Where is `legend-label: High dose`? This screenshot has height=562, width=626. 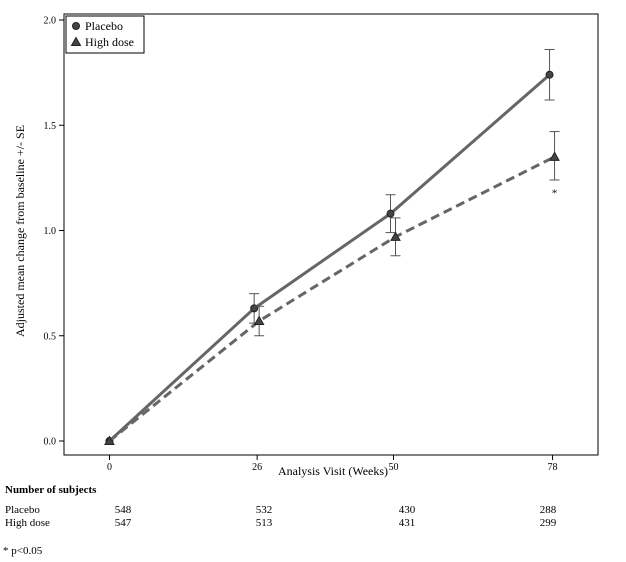 legend-label: High dose is located at coordinates (109, 42).